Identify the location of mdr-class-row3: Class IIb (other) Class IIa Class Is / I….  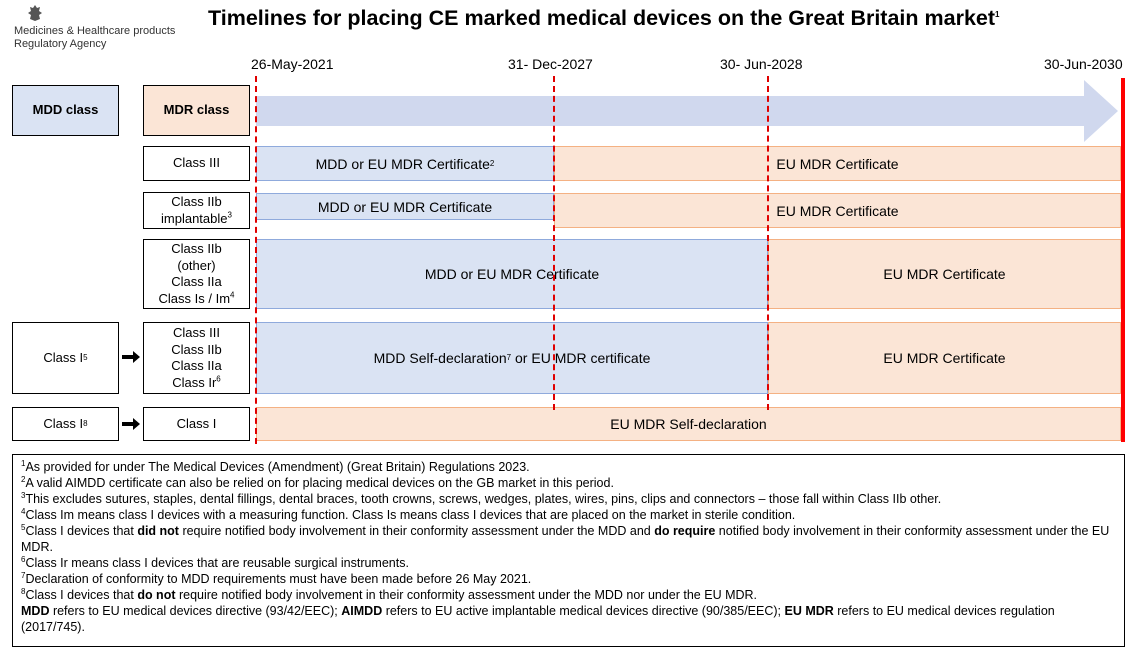
(196, 274).